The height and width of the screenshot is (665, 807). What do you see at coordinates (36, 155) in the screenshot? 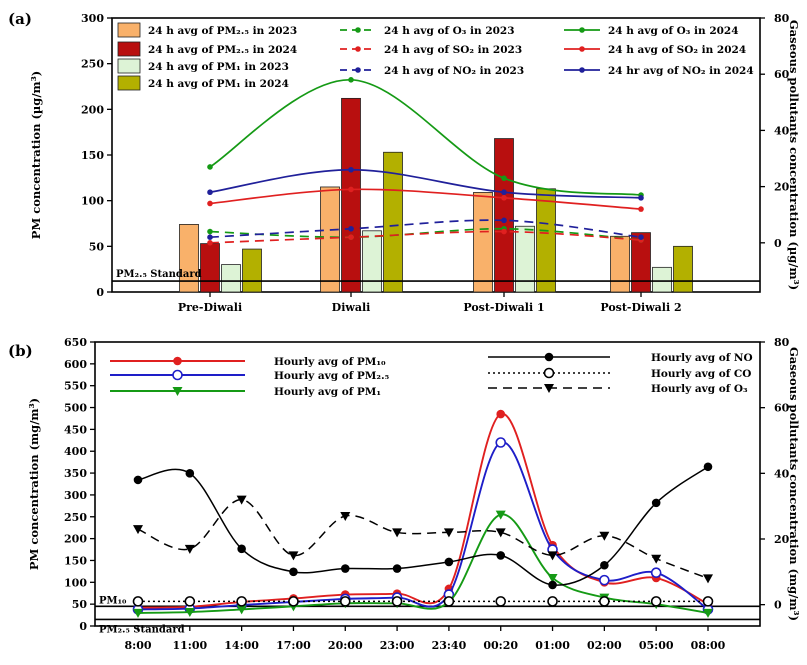
I see `y-axis-label-a: PM concentration (µg/m³)` at bounding box center [36, 155].